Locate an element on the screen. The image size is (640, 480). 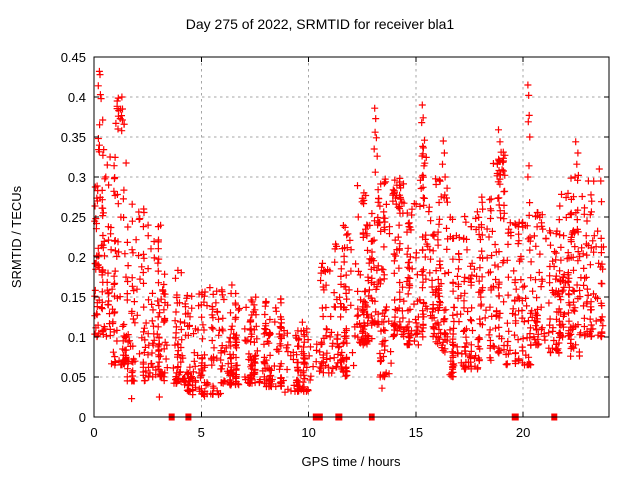
y-tick-label: 0.15 is located at coordinates (73, 297).